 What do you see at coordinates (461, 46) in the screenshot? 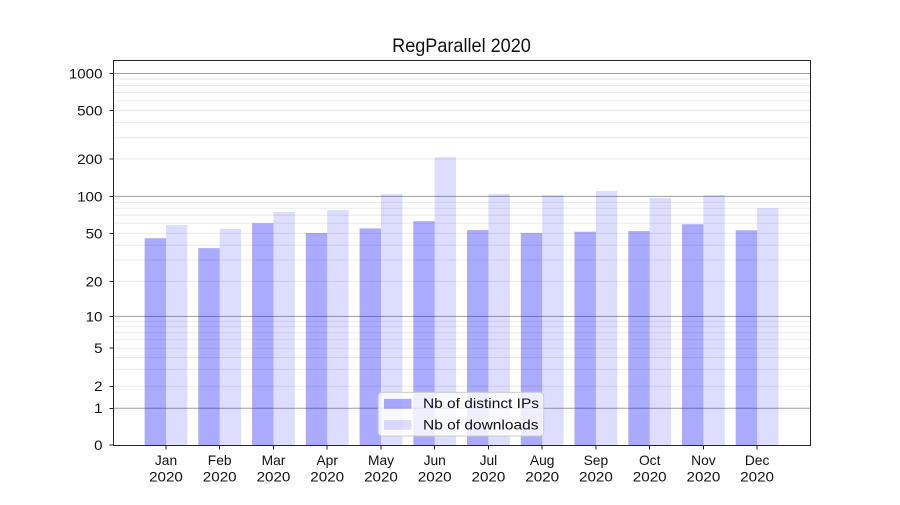
I see `svg-text: RegParallel 2020` at bounding box center [461, 46].